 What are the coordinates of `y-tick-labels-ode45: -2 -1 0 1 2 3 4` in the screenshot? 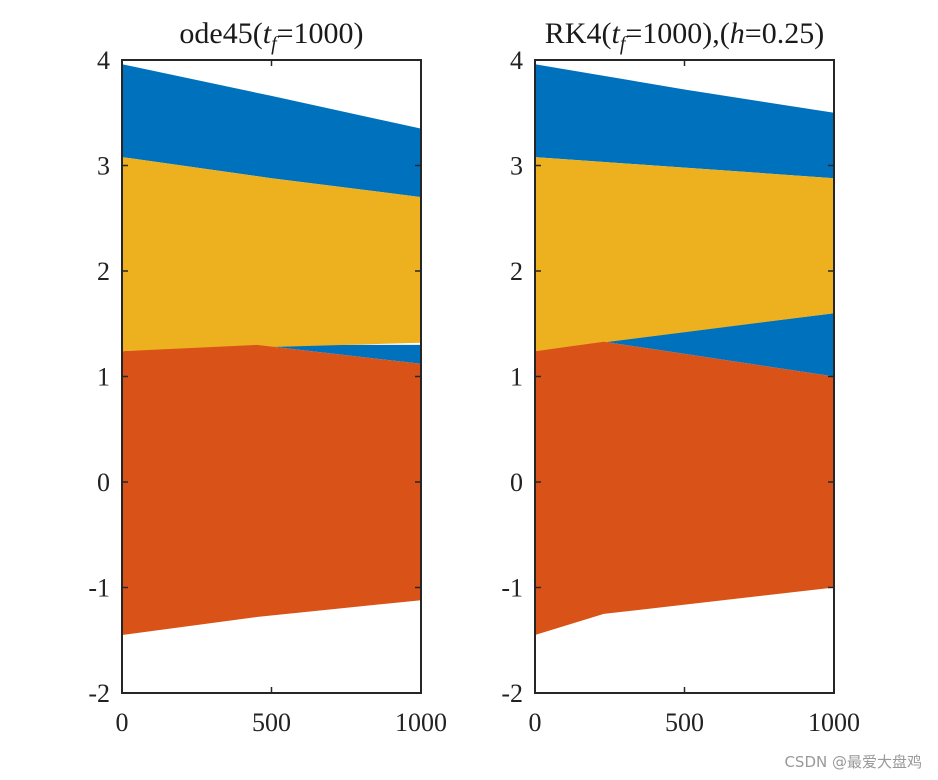 It's located at (99, 377).